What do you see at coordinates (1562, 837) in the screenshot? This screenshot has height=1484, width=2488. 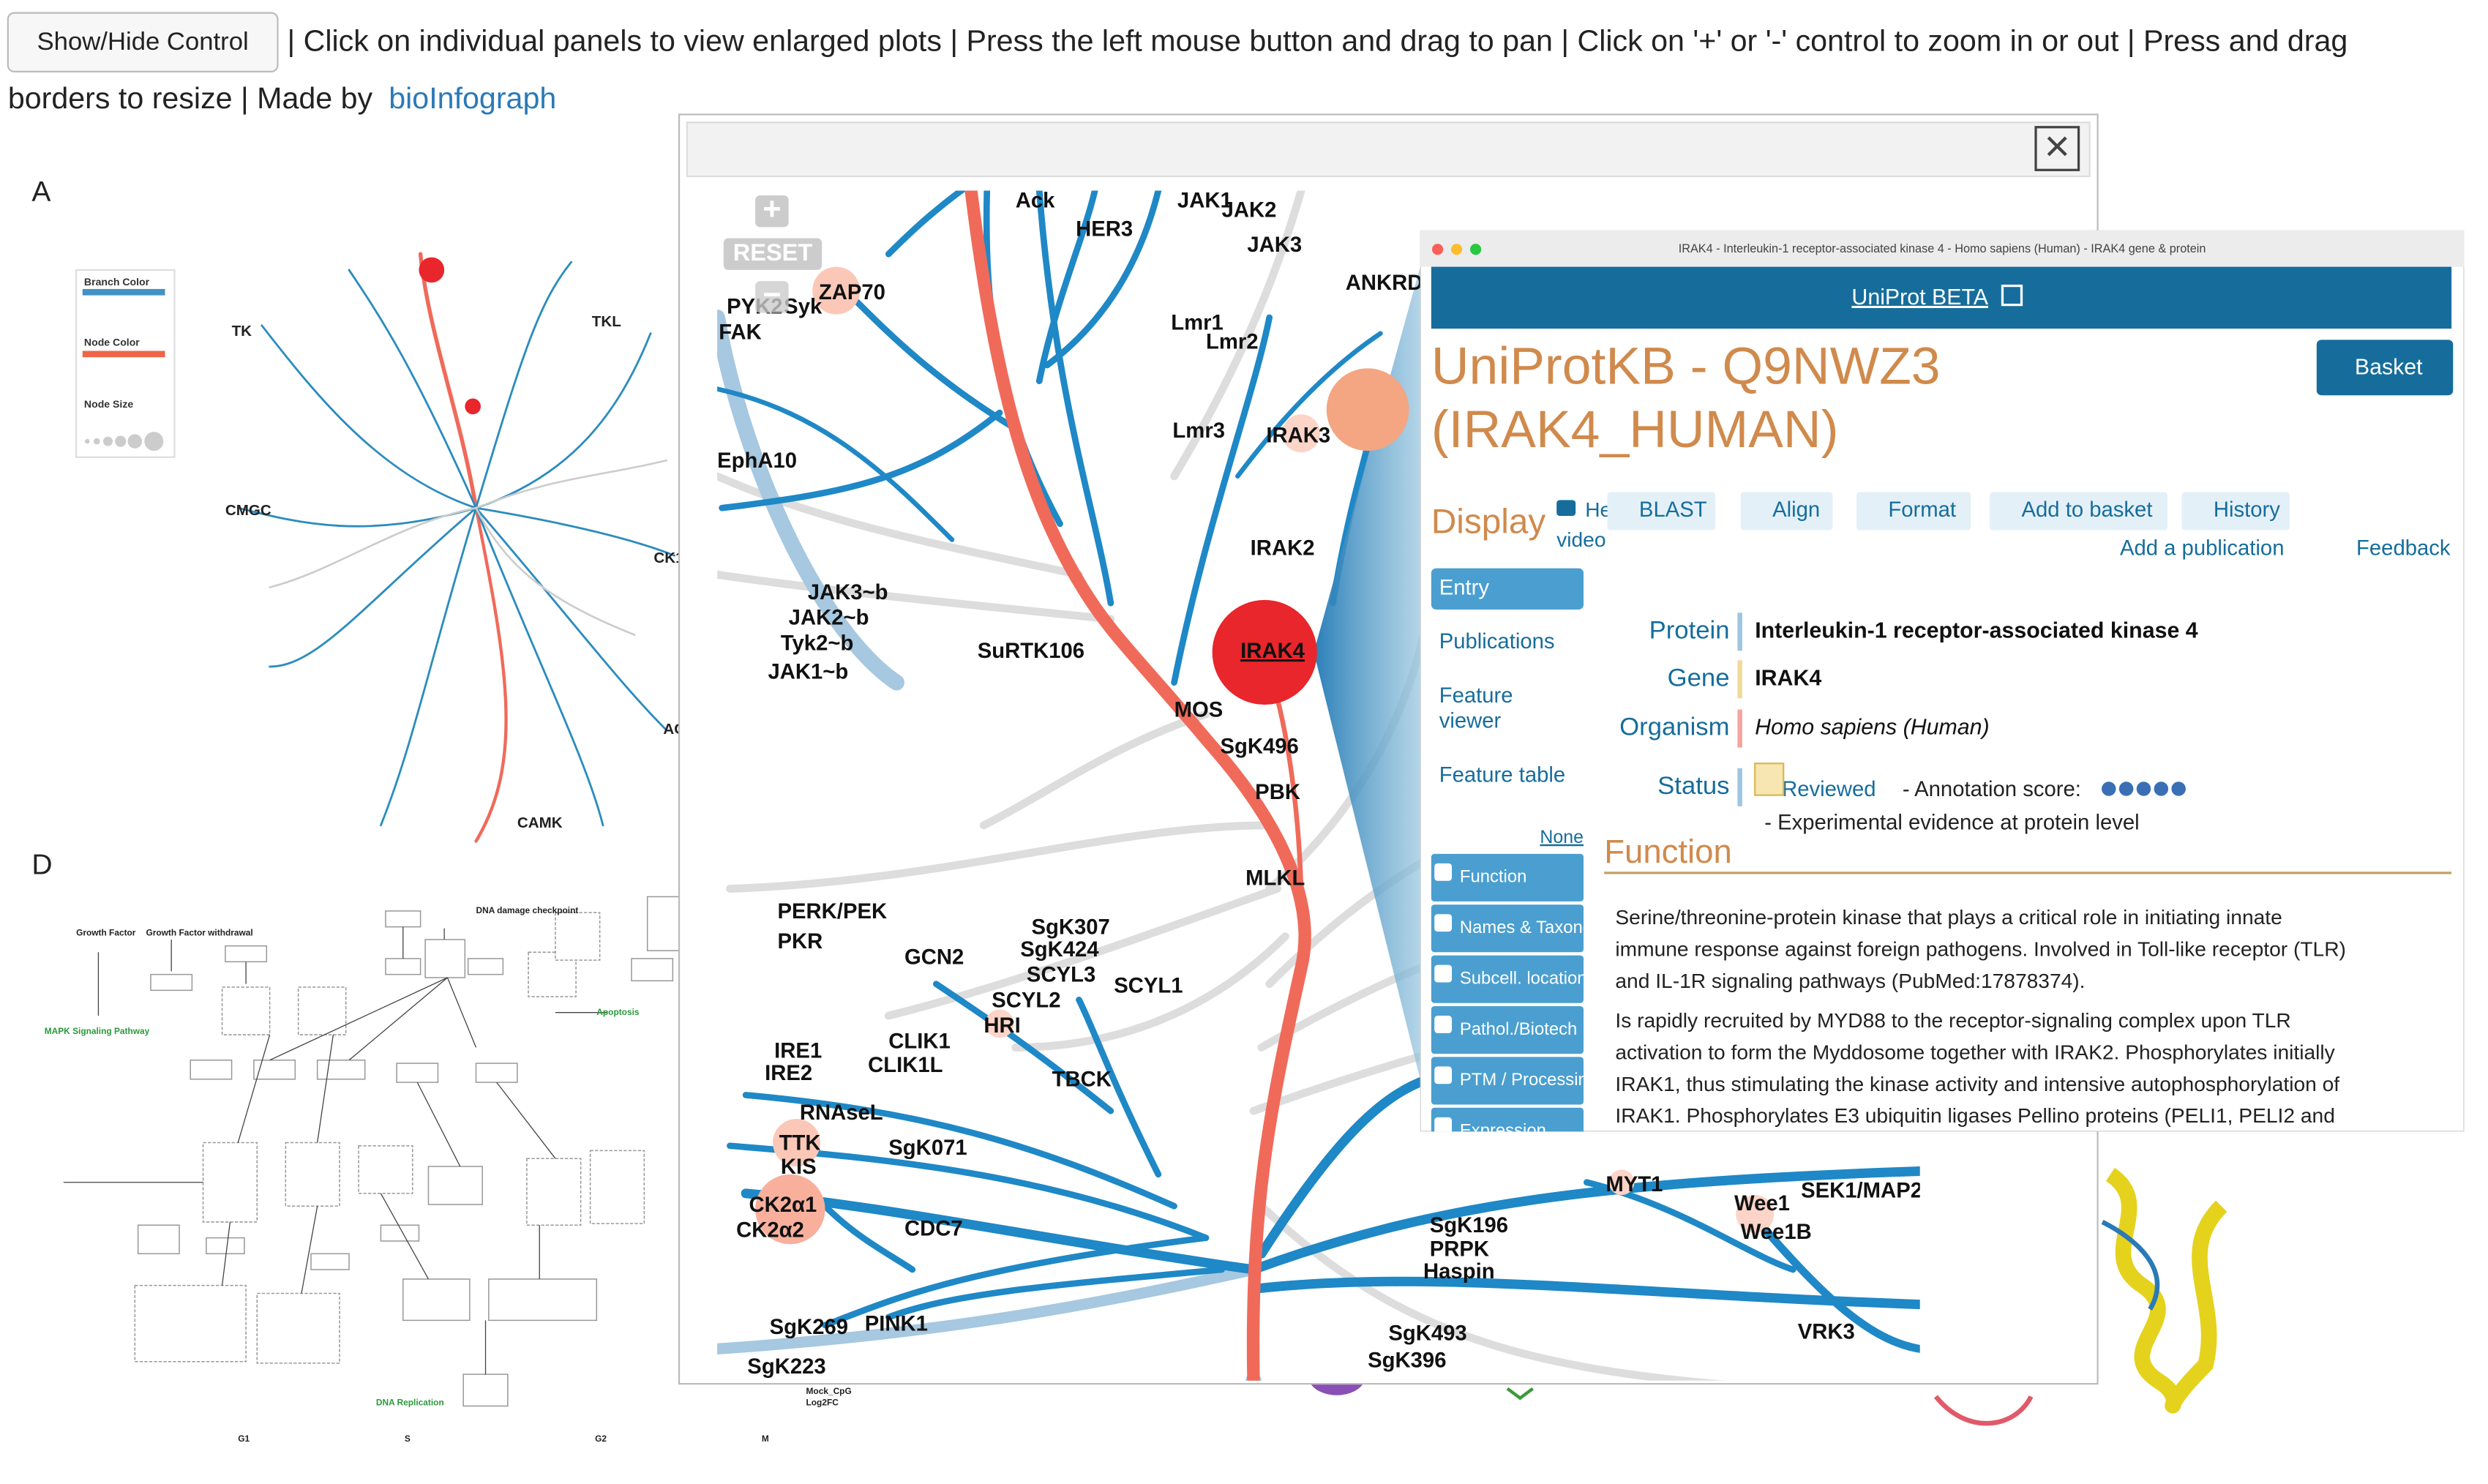 I see `none-link: None` at bounding box center [1562, 837].